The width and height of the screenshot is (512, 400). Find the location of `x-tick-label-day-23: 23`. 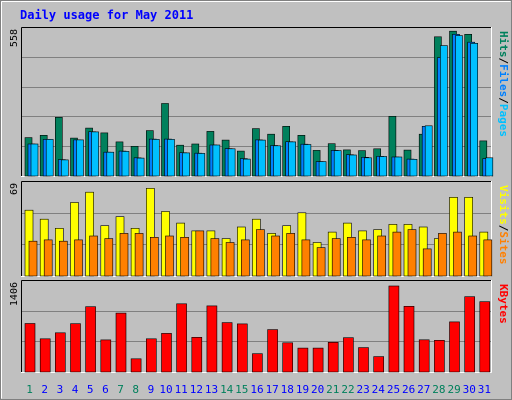

x-tick-label-day-23: 23 is located at coordinates (362, 389).